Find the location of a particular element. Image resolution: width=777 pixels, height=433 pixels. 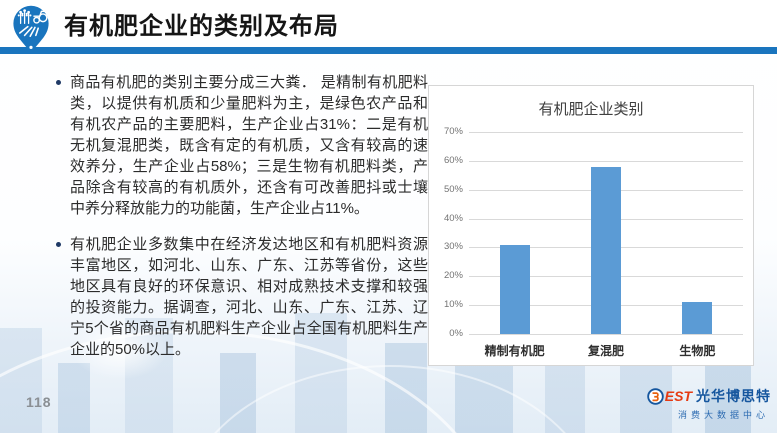

chart-title: 有机肥企业类别 is located at coordinates (591, 110).